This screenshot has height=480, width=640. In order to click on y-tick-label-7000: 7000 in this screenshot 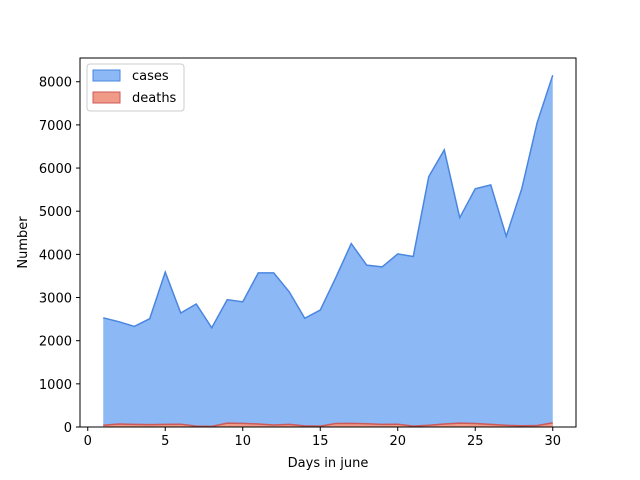, I will do `click(55, 126)`.